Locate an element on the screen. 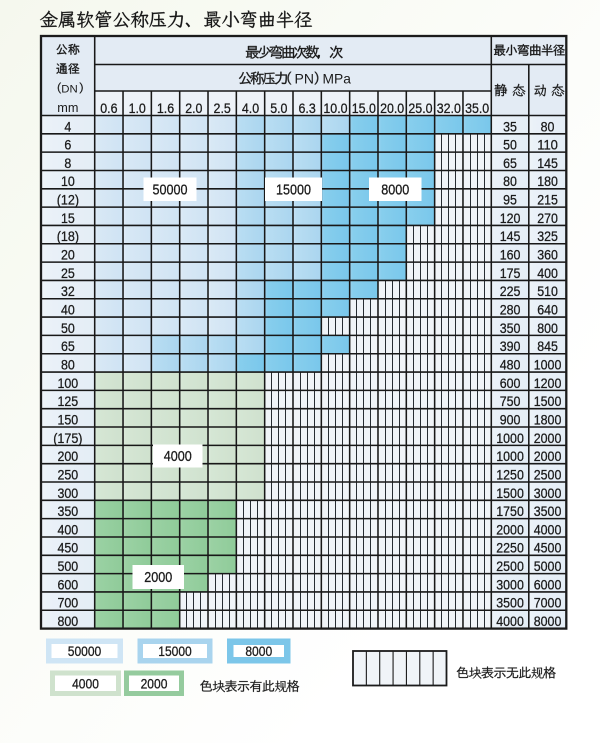  svg-text: 20 is located at coordinates (68, 256).